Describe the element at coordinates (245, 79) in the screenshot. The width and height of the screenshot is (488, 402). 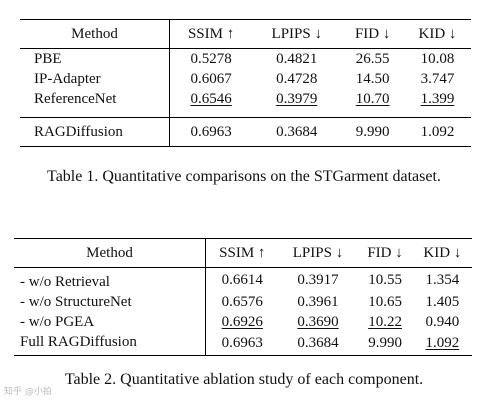
I see `table-row: IP-Adapter 0.6067 0.4728 14.50 3.747` at that location.